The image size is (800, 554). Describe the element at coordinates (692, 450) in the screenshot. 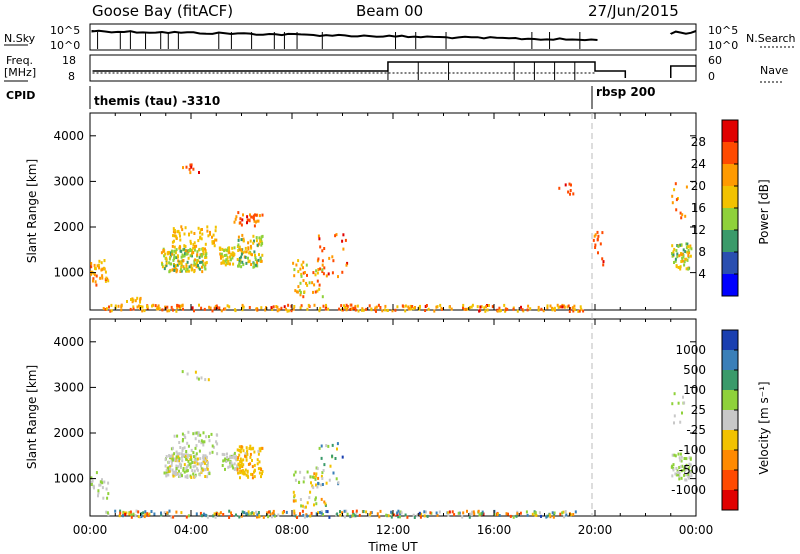

I see `cbar-tick-label: -100` at that location.